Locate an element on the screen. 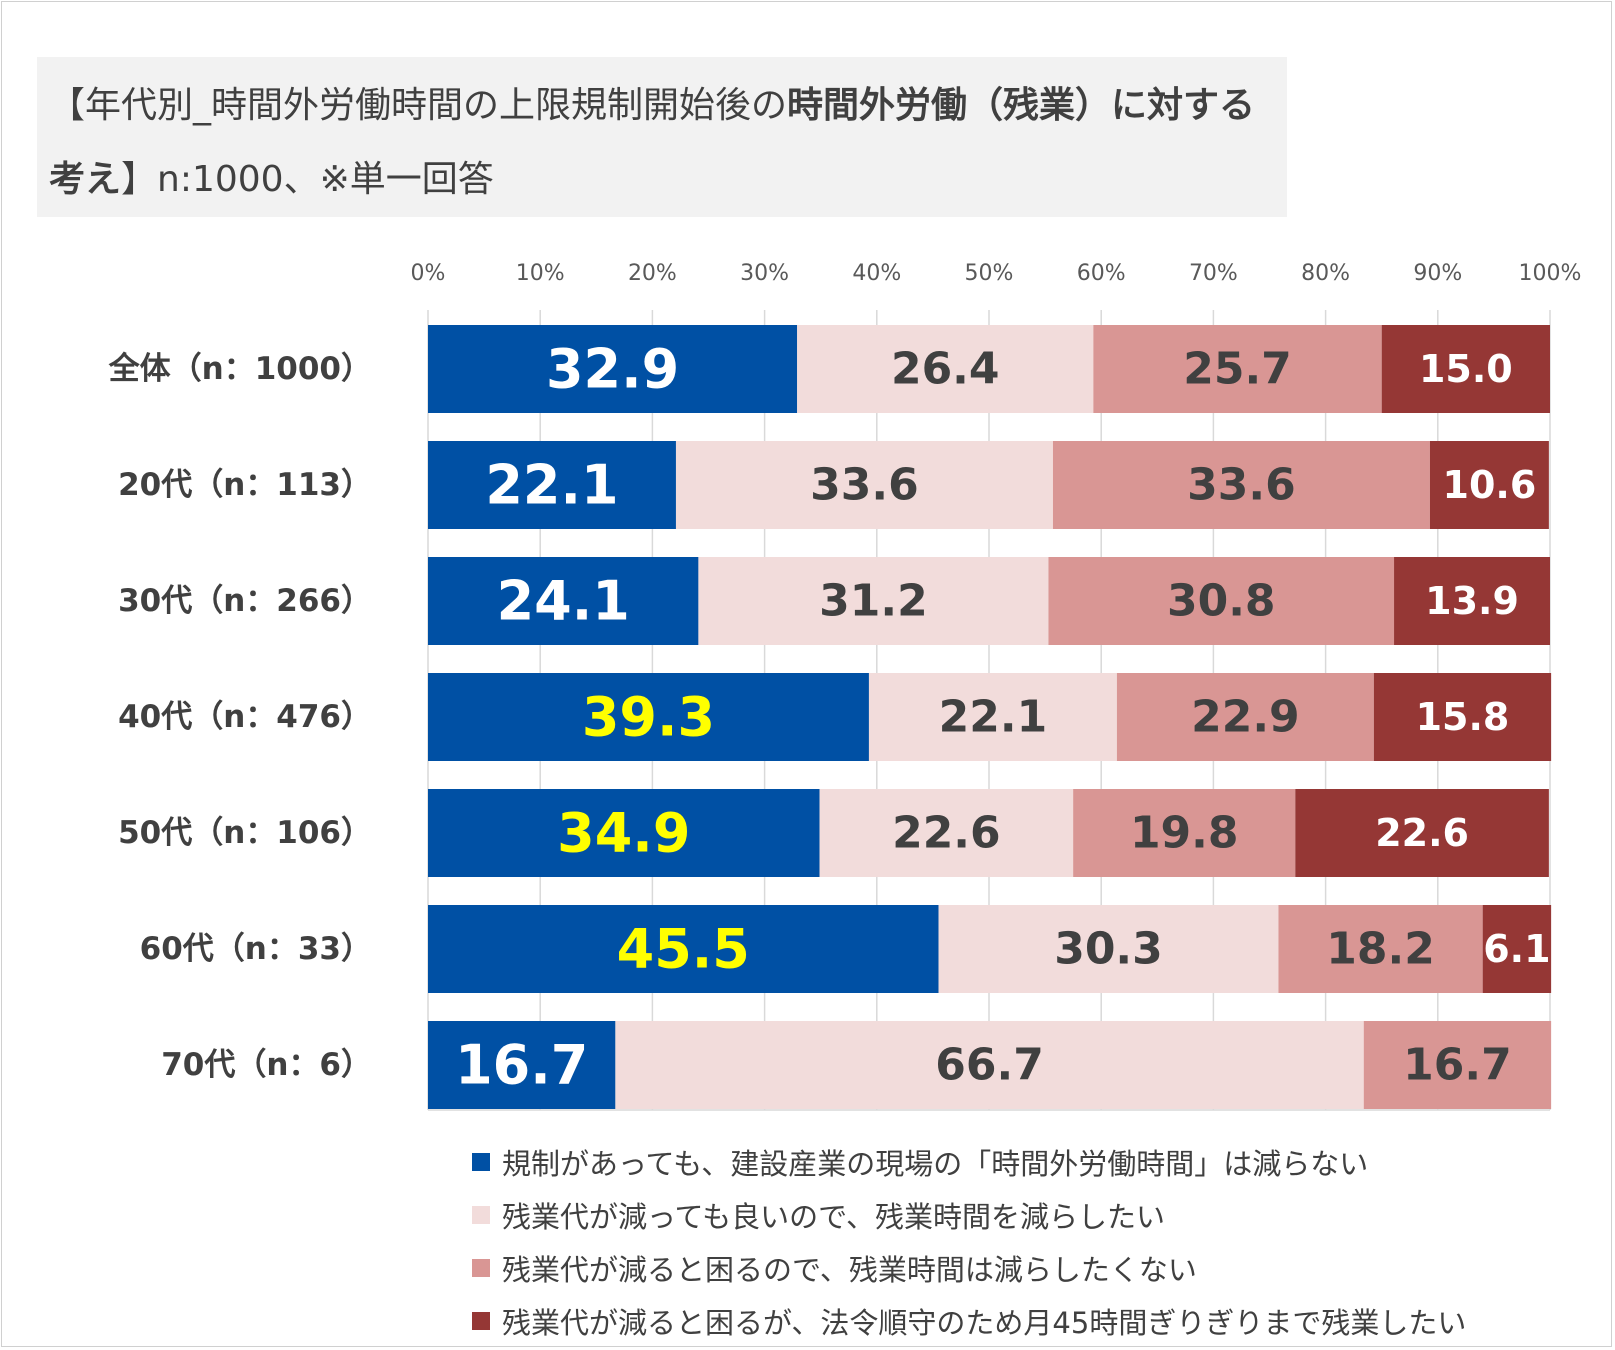  legend-item: 規制があっても、建設産業の現場の「時間外労働時間」は減らない is located at coordinates (920, 1162).